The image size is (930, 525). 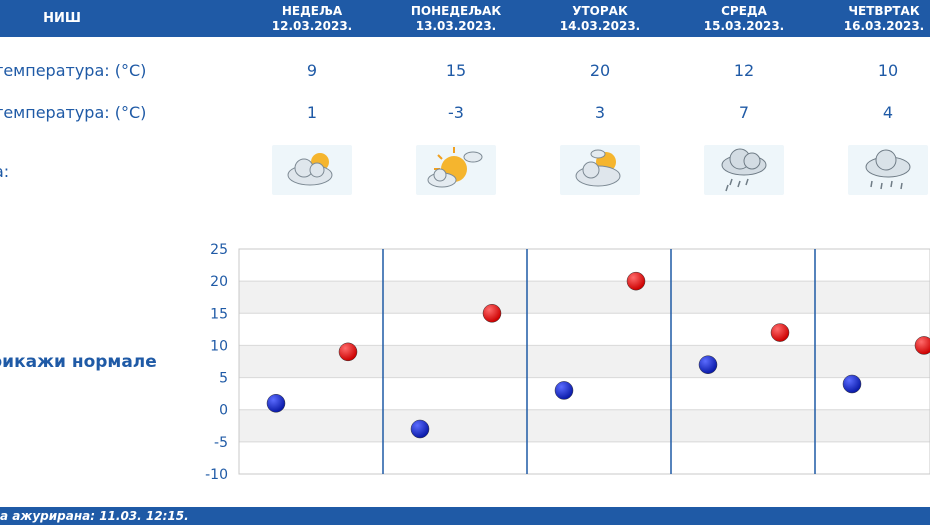 I want to click on y-tick-label: 10, so click(x=219, y=346).